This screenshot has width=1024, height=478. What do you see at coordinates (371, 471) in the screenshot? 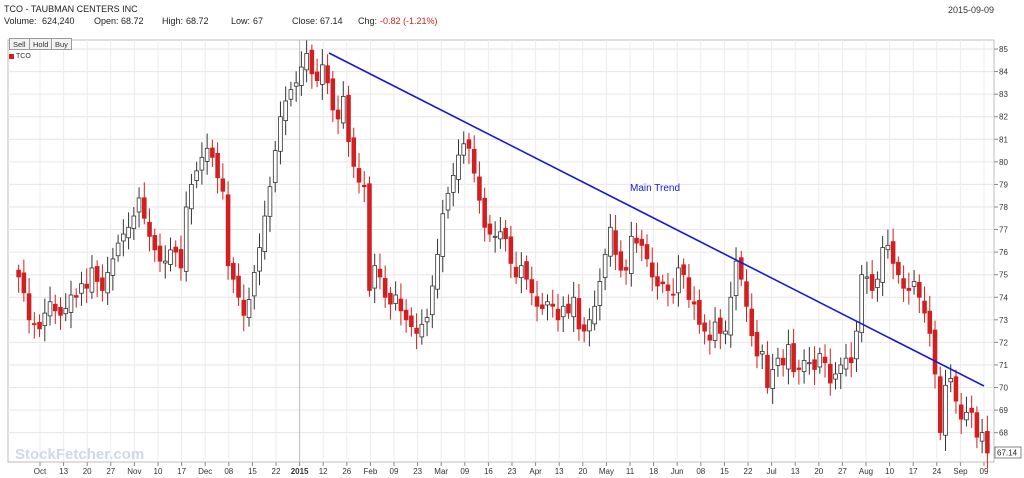
I see `x-tick-label: Feb` at bounding box center [371, 471].